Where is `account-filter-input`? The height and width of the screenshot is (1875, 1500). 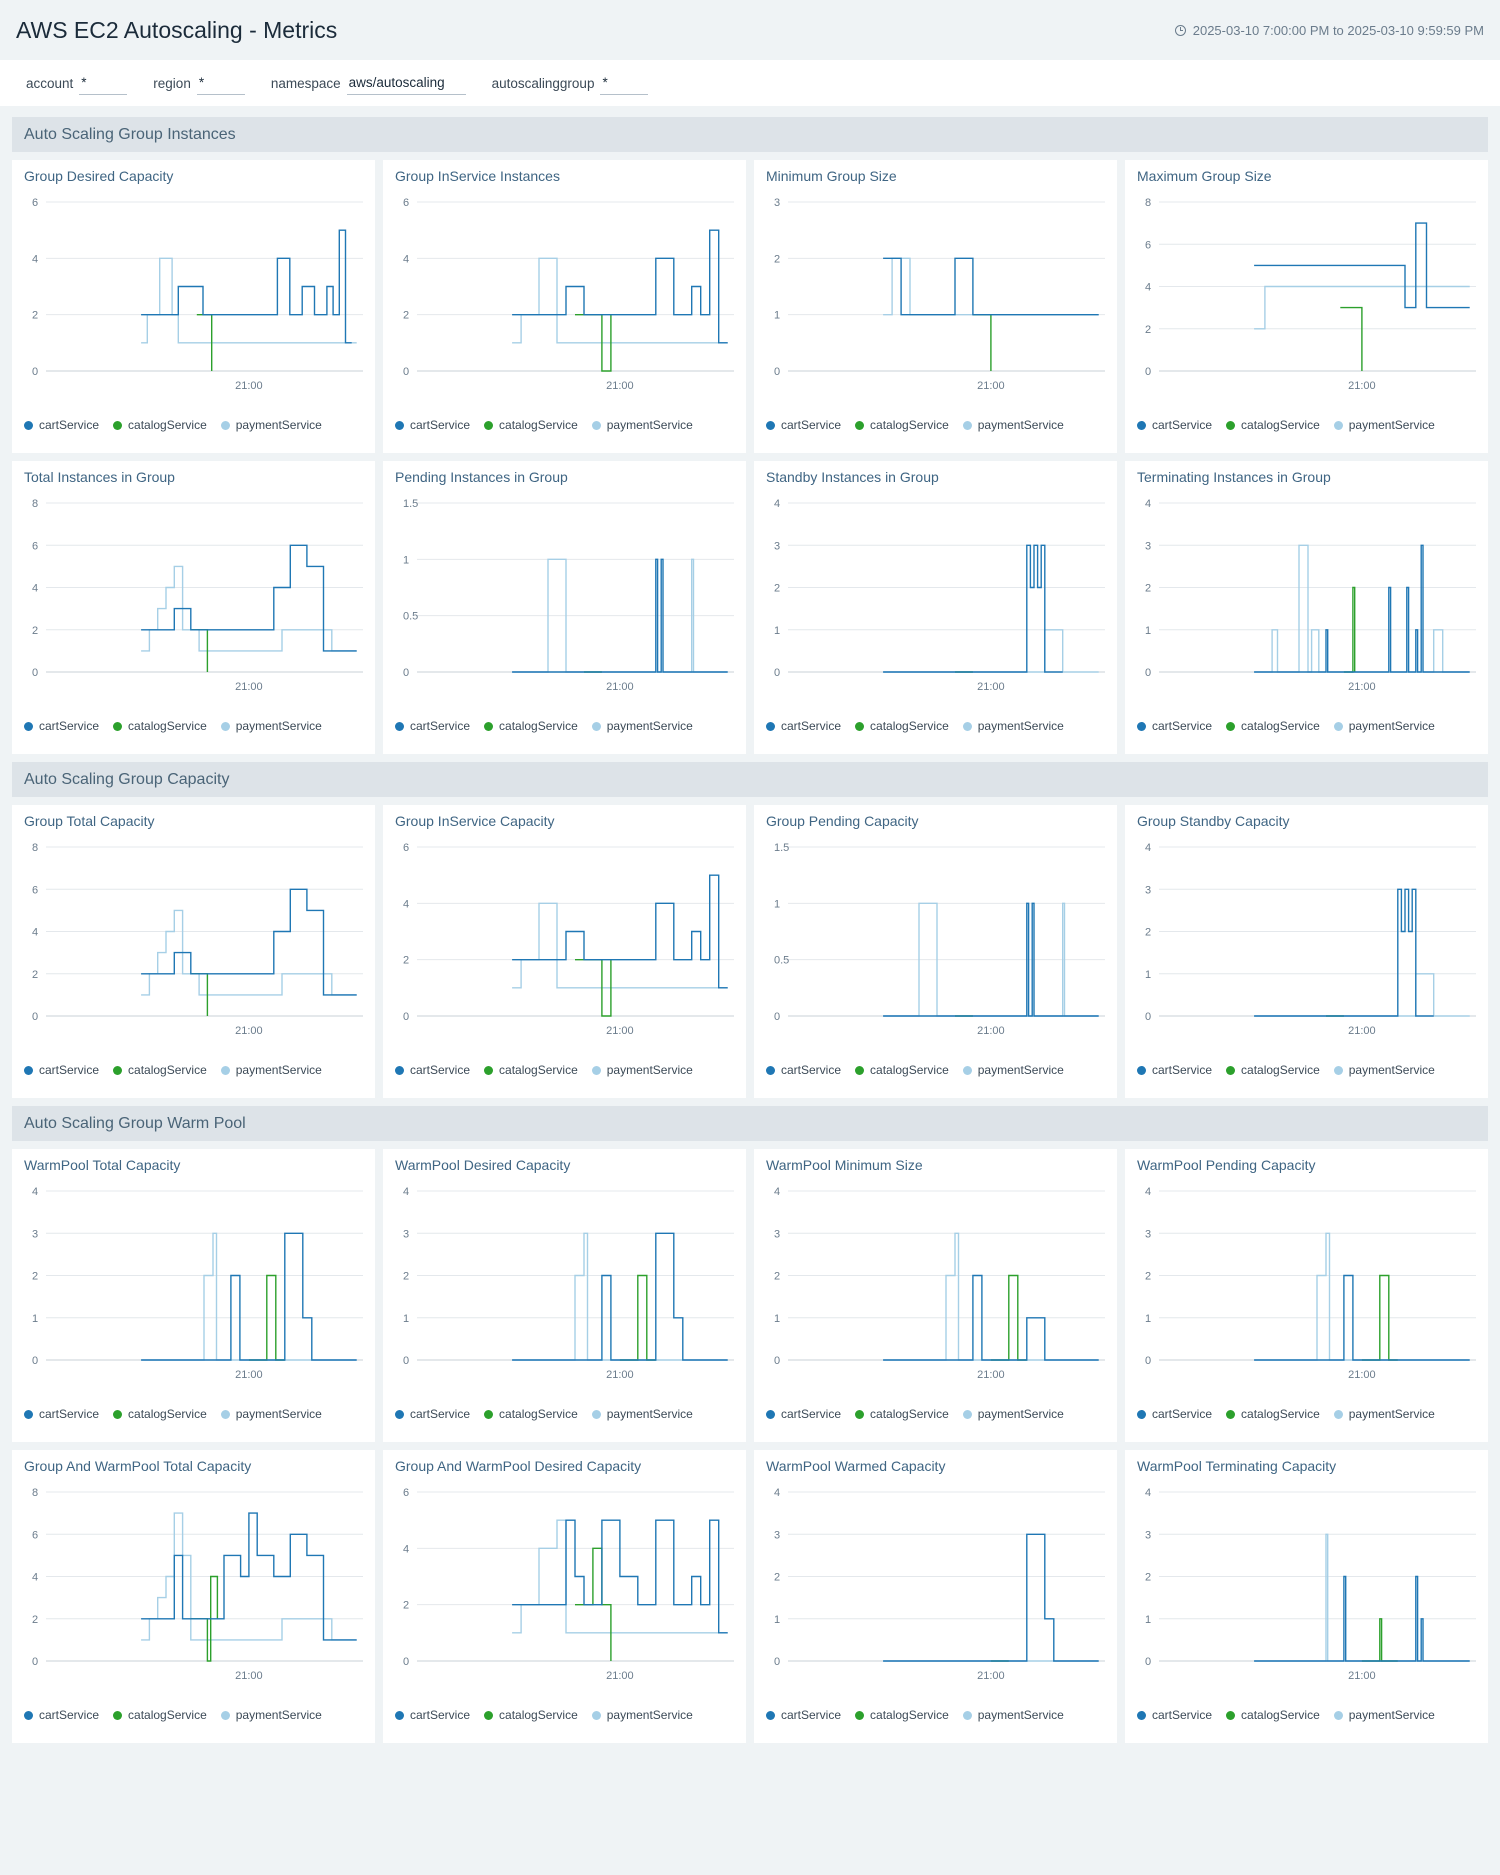 account-filter-input is located at coordinates (103, 83).